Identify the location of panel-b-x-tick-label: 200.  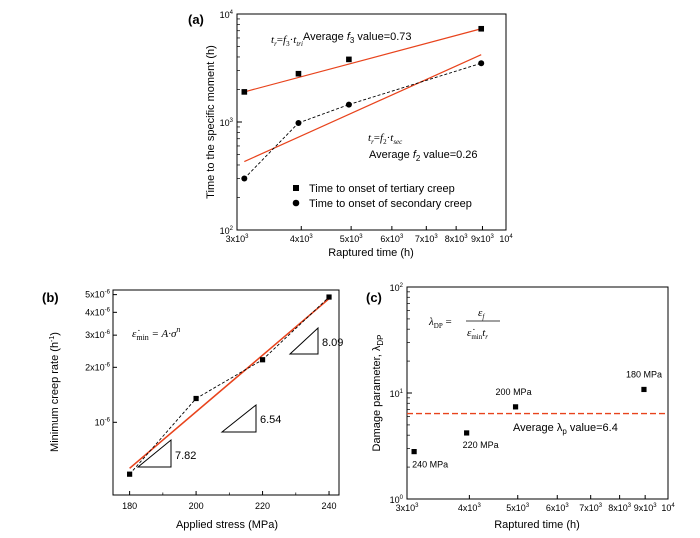
(196, 506).